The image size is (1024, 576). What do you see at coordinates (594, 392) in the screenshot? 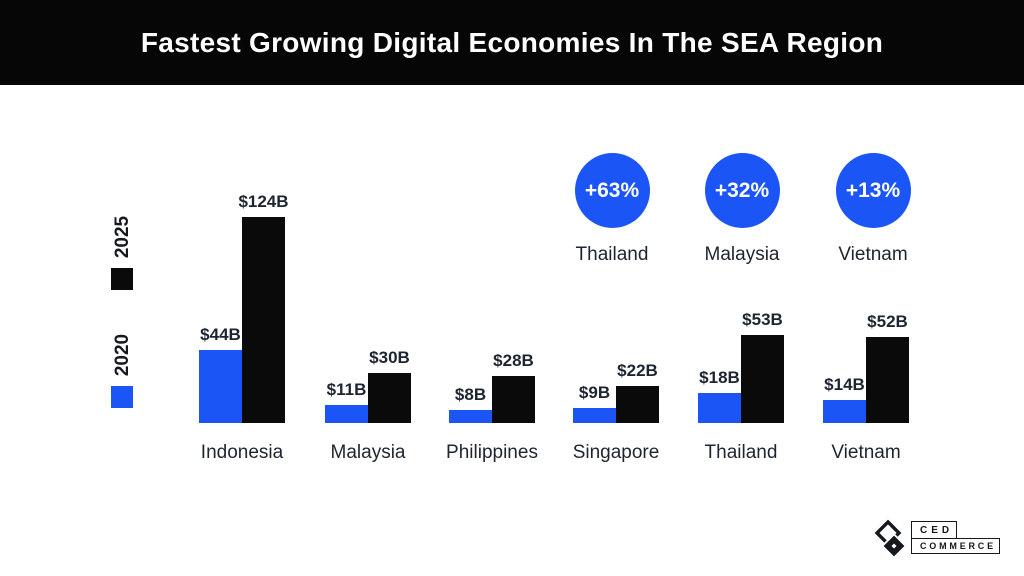
I see `bar-value-2020-singapore: $9B` at bounding box center [594, 392].